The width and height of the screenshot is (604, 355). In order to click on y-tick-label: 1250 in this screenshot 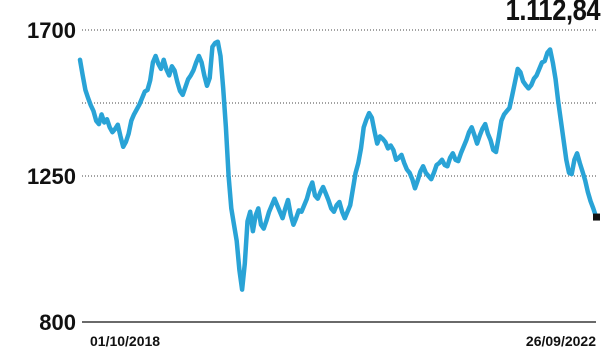, I will do `click(51, 176)`.